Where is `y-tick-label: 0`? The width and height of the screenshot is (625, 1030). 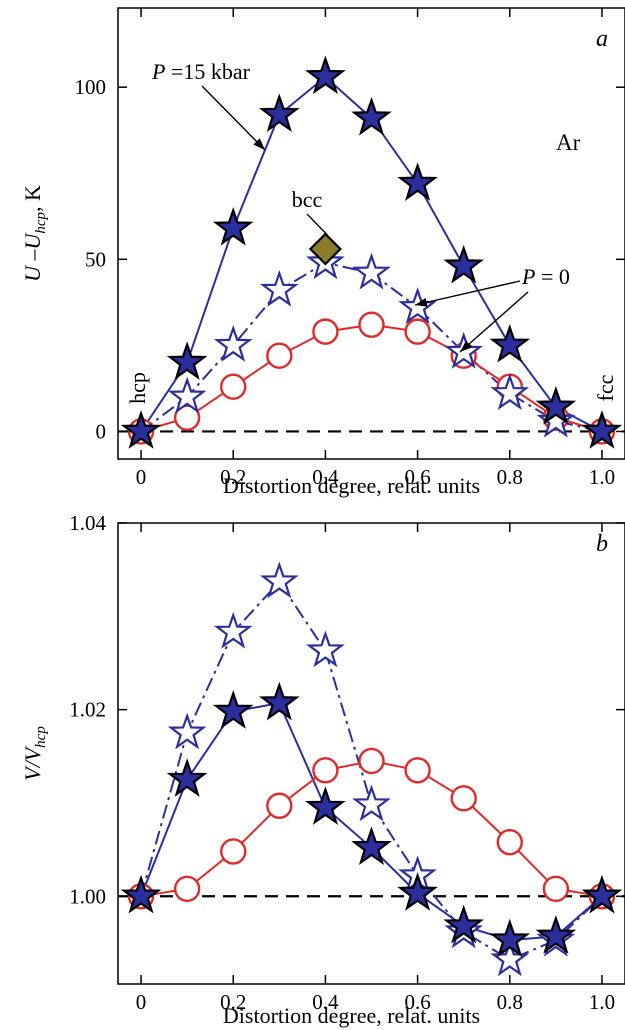 y-tick-label: 0 is located at coordinates (101, 431).